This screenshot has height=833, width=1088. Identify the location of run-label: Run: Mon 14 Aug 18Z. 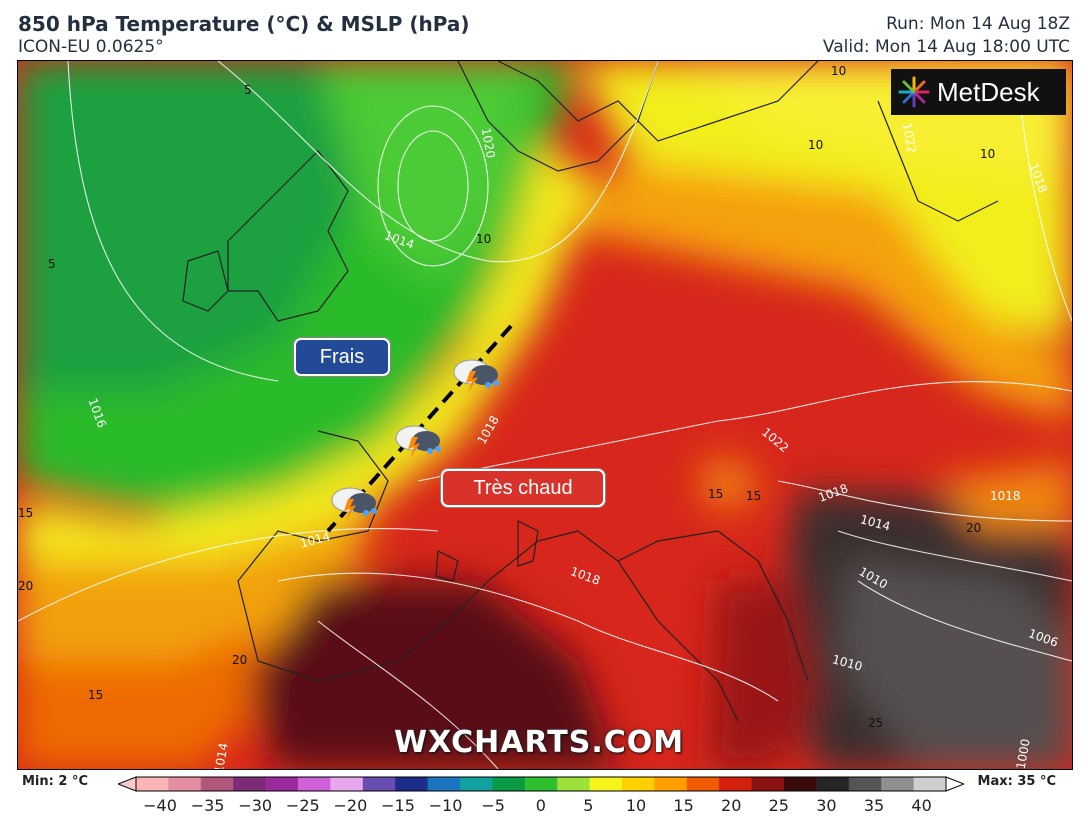
(978, 24).